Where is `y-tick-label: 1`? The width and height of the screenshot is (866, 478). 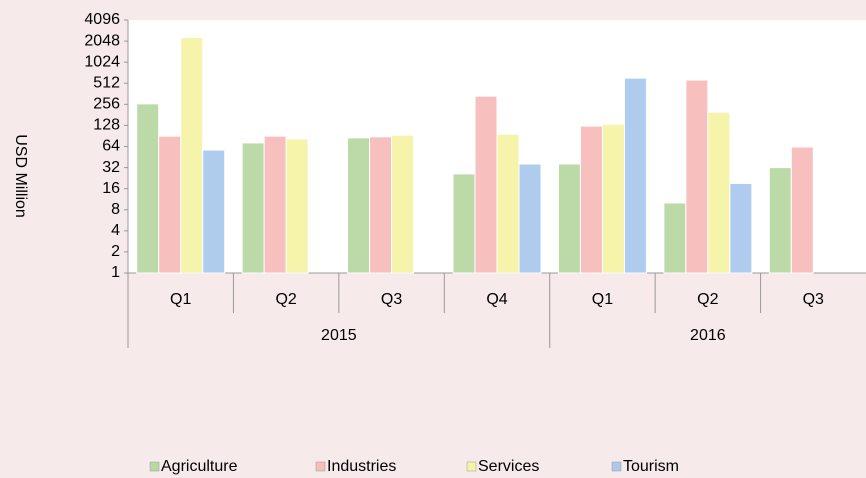 y-tick-label: 1 is located at coordinates (115, 272).